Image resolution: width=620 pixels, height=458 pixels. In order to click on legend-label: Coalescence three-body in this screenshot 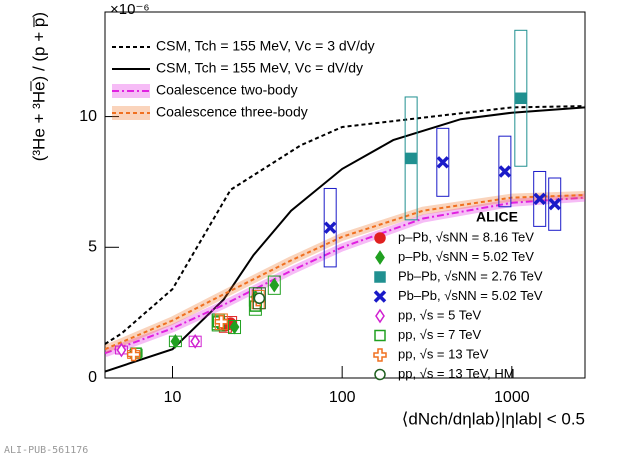, I will do `click(232, 112)`.